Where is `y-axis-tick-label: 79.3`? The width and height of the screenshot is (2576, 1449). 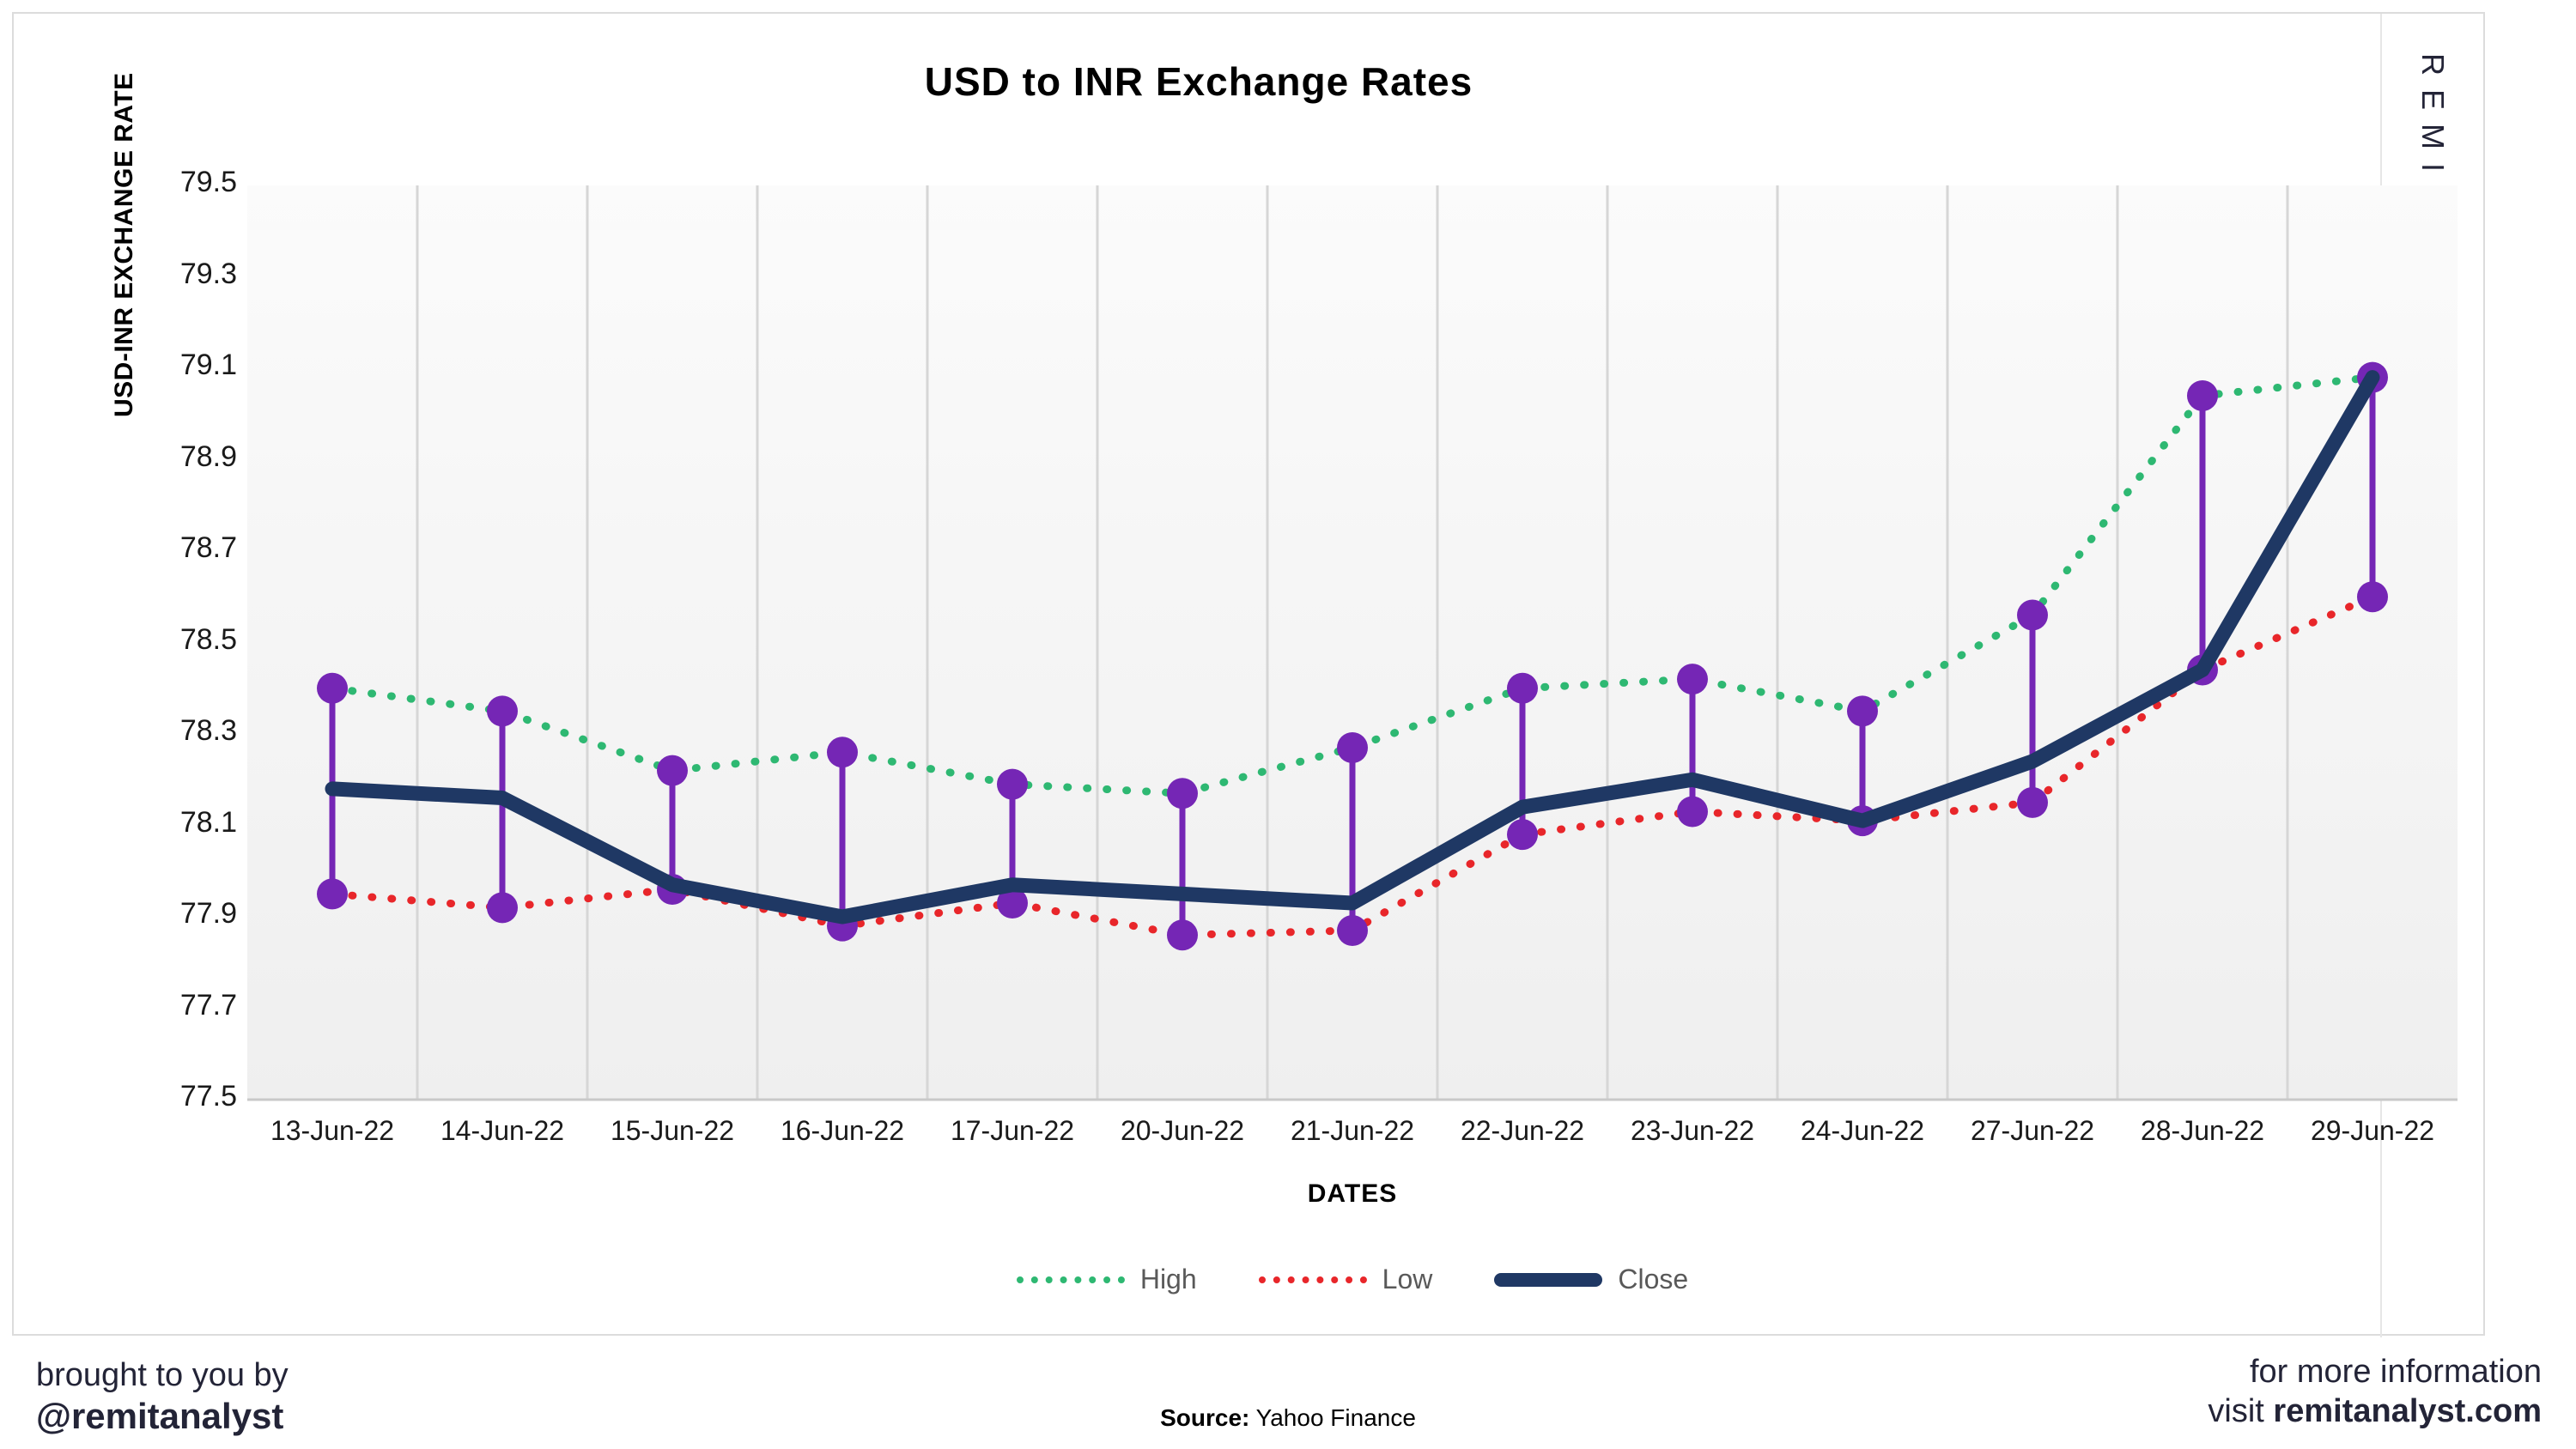
y-axis-tick-label: 79.3 is located at coordinates (208, 273).